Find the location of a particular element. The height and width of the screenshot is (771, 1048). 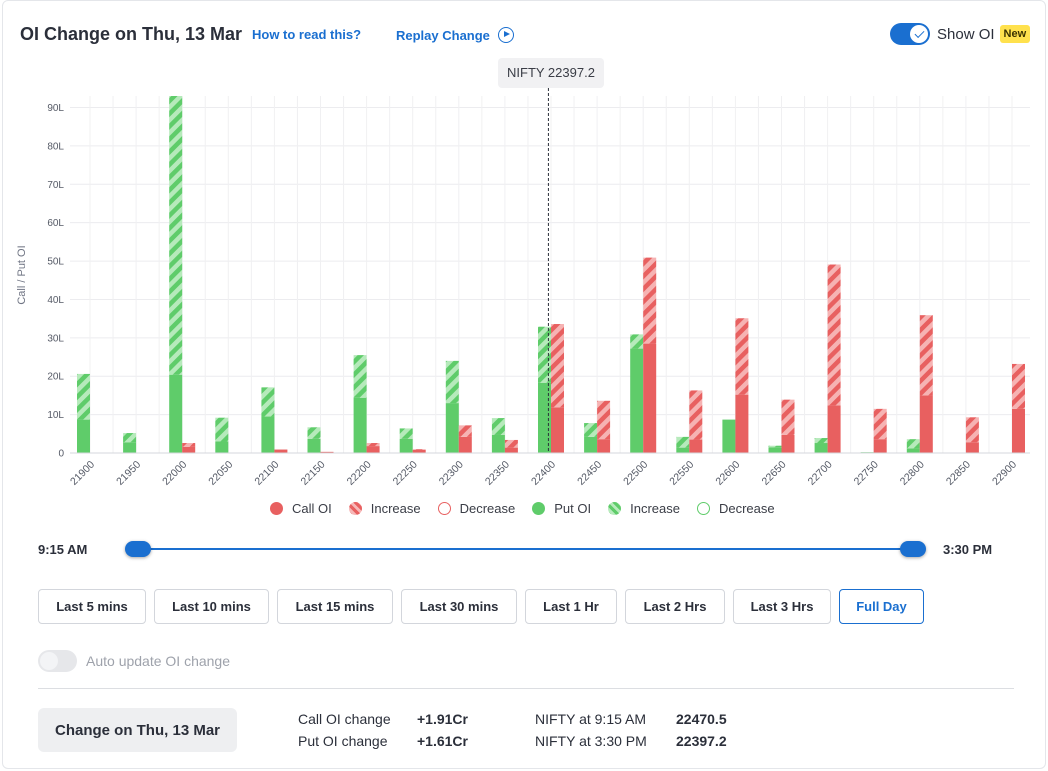

range-button-last-1-hr: Last 1 Hr is located at coordinates (571, 606).